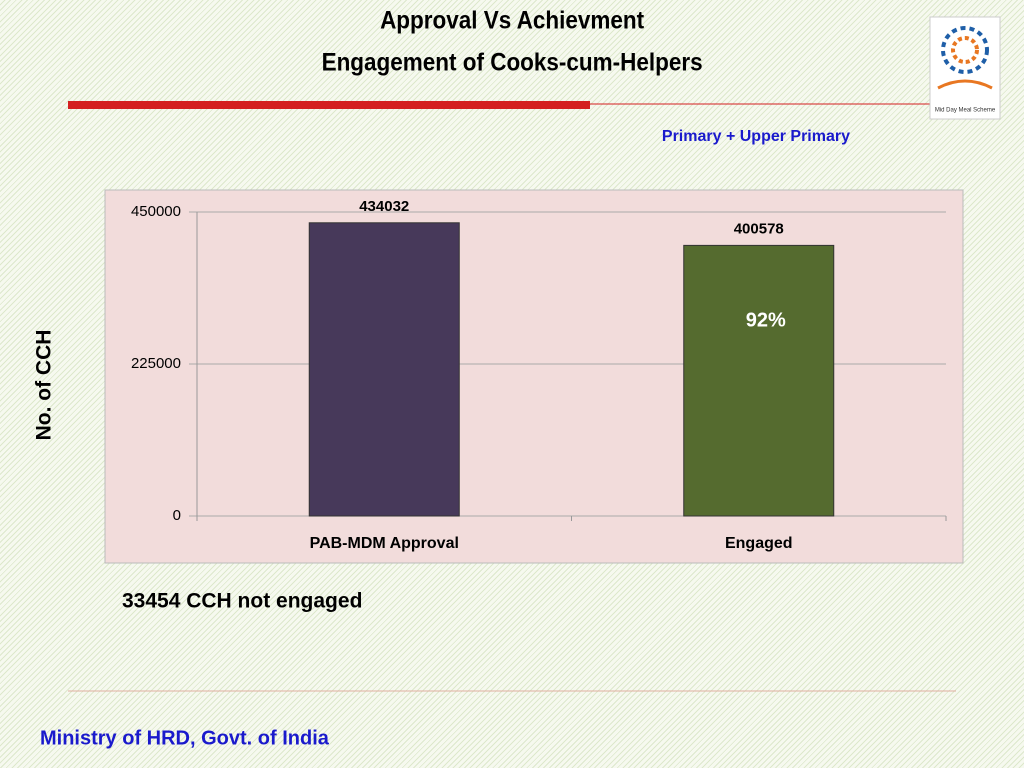 The width and height of the screenshot is (1024, 768). Describe the element at coordinates (156, 363) in the screenshot. I see `y-tick-label: 225000` at that location.